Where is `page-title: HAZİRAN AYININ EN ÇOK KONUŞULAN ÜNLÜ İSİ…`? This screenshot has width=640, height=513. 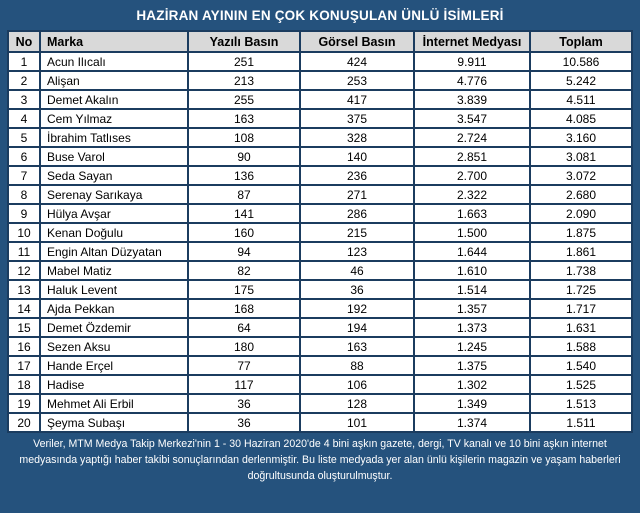 page-title: HAZİRAN AYININ EN ÇOK KONUŞULAN ÜNLÜ İSİ… is located at coordinates (320, 15).